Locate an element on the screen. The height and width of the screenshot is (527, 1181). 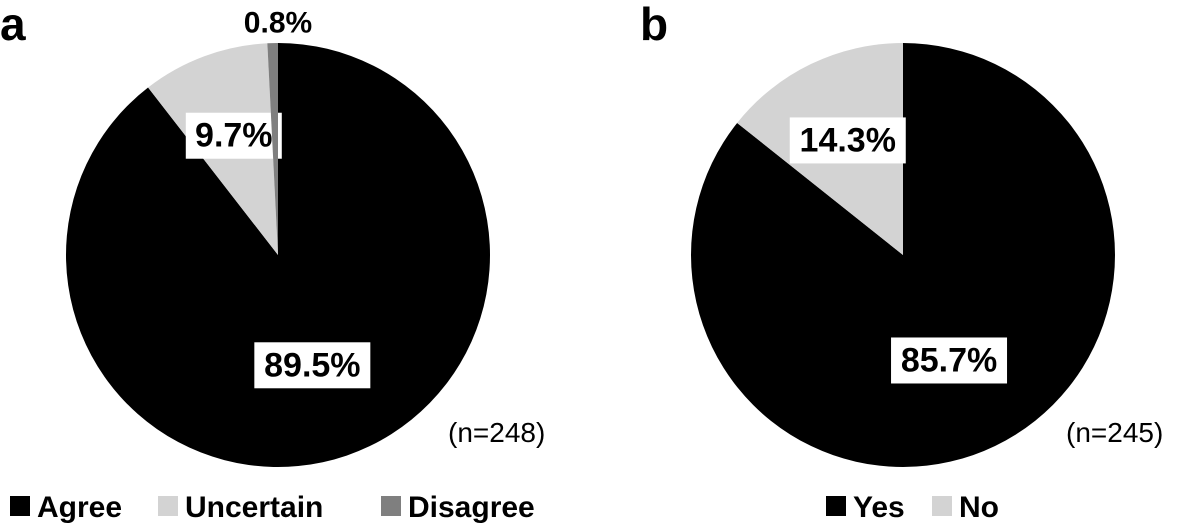
legend-item-disagree: Disagree is located at coordinates (458, 507).